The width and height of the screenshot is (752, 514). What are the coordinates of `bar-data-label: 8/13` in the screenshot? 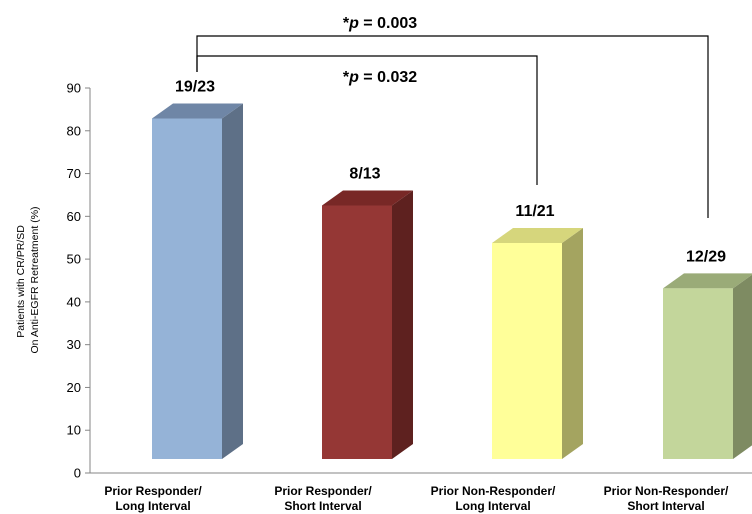 It's located at (364, 173).